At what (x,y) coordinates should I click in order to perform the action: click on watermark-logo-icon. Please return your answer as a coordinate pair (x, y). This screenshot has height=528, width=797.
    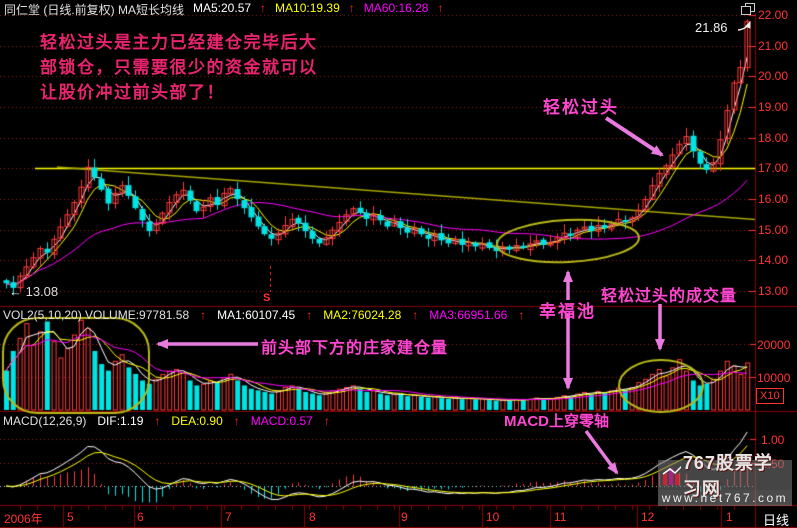
    Looking at the image, I should click on (671, 475).